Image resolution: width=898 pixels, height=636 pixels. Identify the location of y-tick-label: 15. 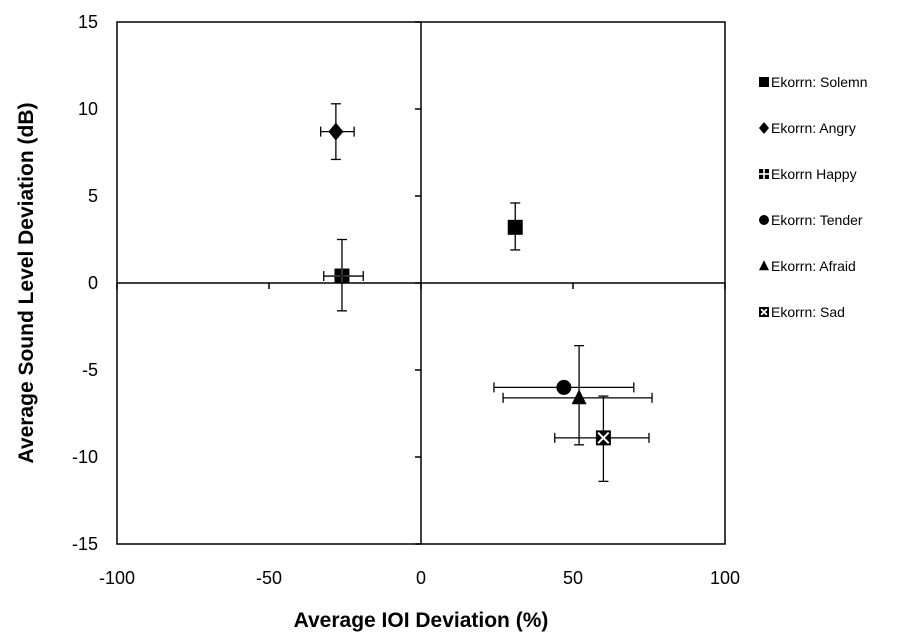
(88, 22).